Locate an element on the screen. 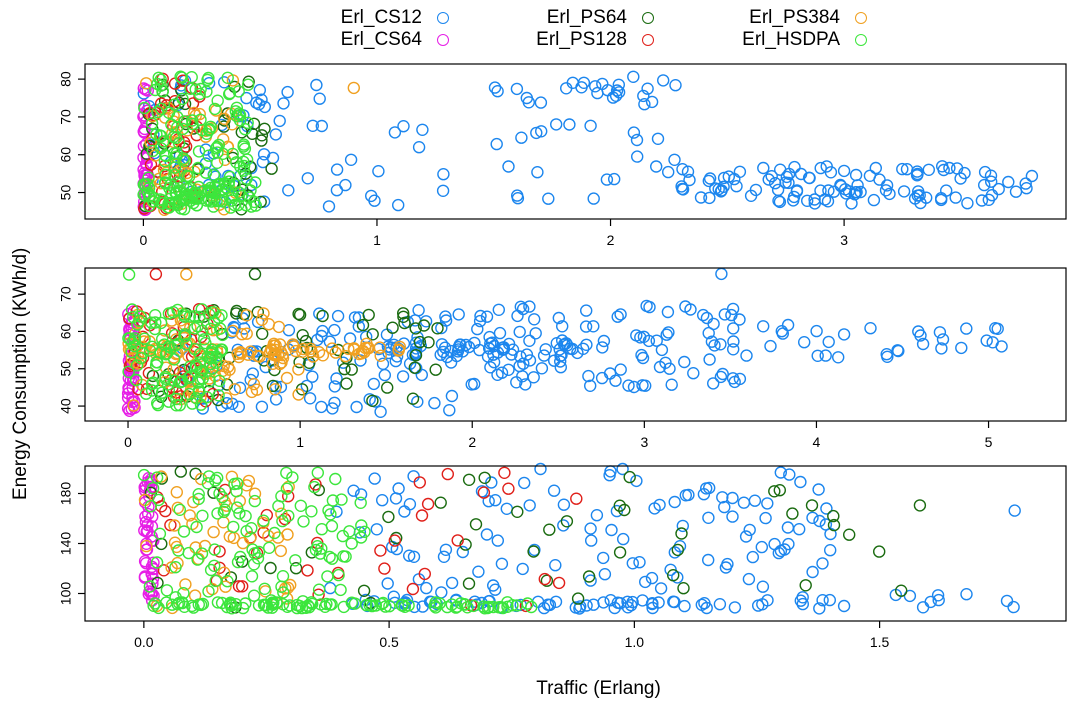 This screenshot has width=1077, height=704. y-tick-label: 40 is located at coordinates (66, 406).